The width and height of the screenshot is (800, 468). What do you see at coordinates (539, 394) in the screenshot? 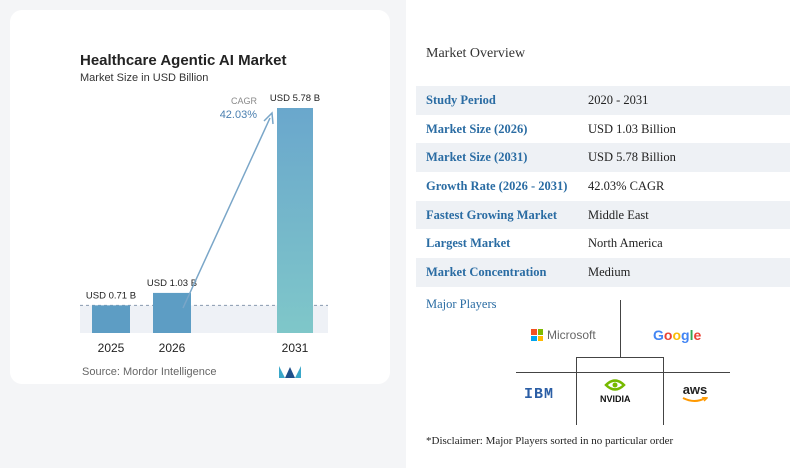
I see `ibm-logo: IBM` at bounding box center [539, 394].